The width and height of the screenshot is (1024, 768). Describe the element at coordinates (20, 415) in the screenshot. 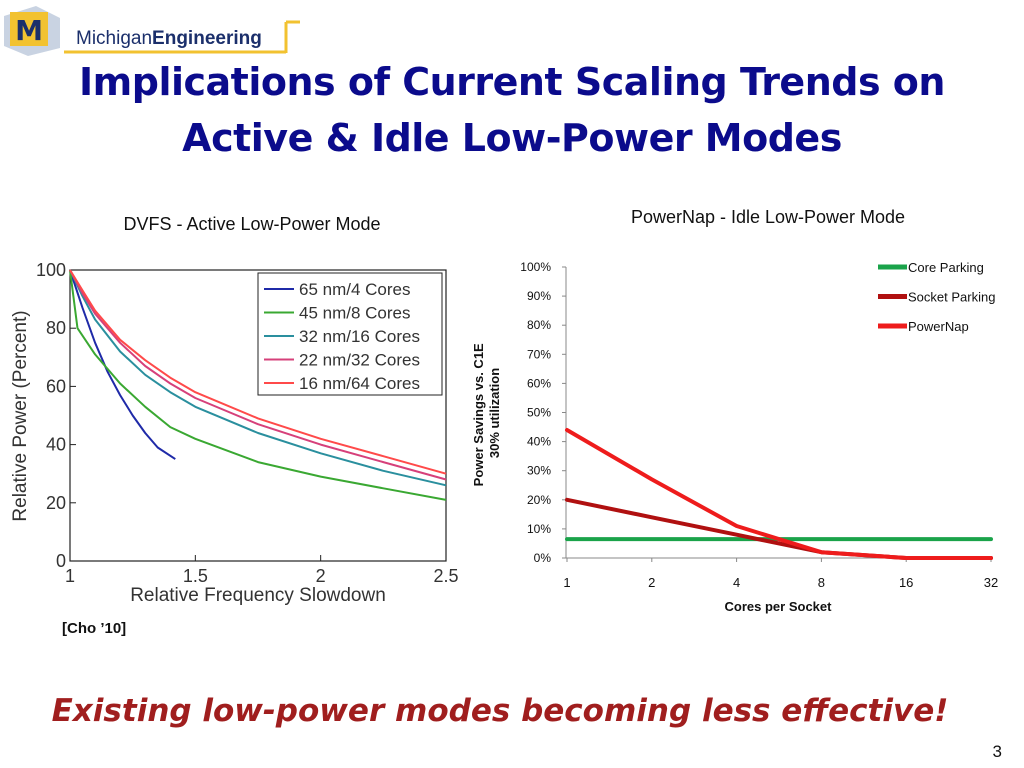

I see `dvfs-y-axis-label: Relative Power (Percent)` at that location.